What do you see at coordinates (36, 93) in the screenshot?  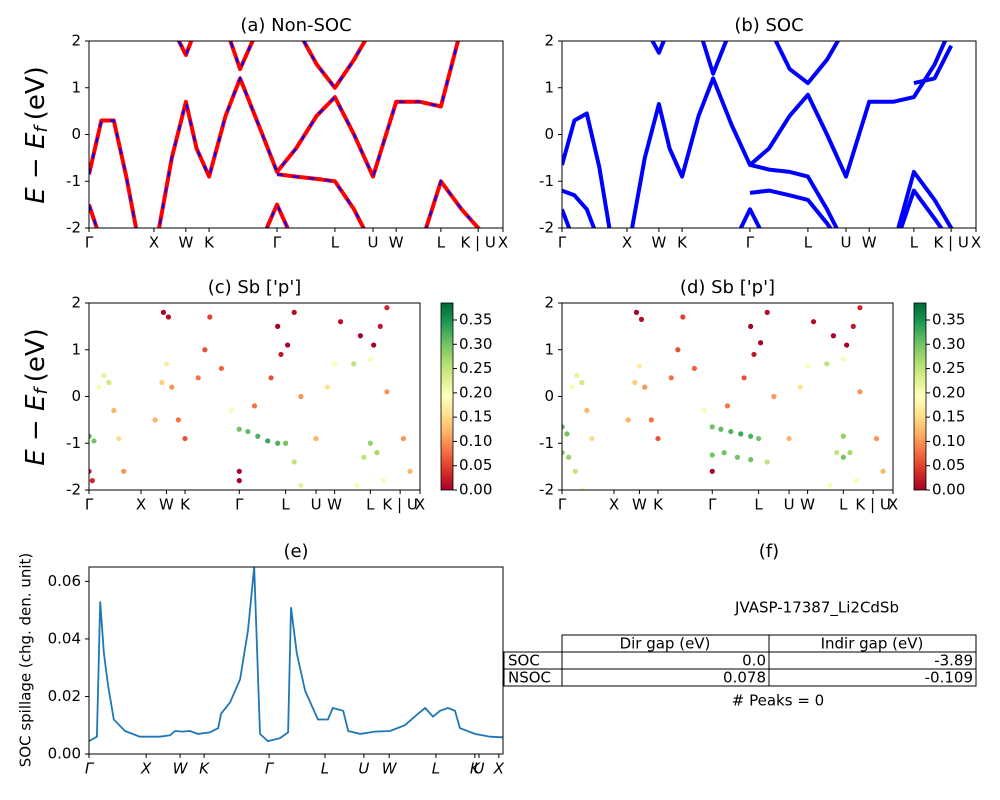 I see `y-label-unit: (eV)` at bounding box center [36, 93].